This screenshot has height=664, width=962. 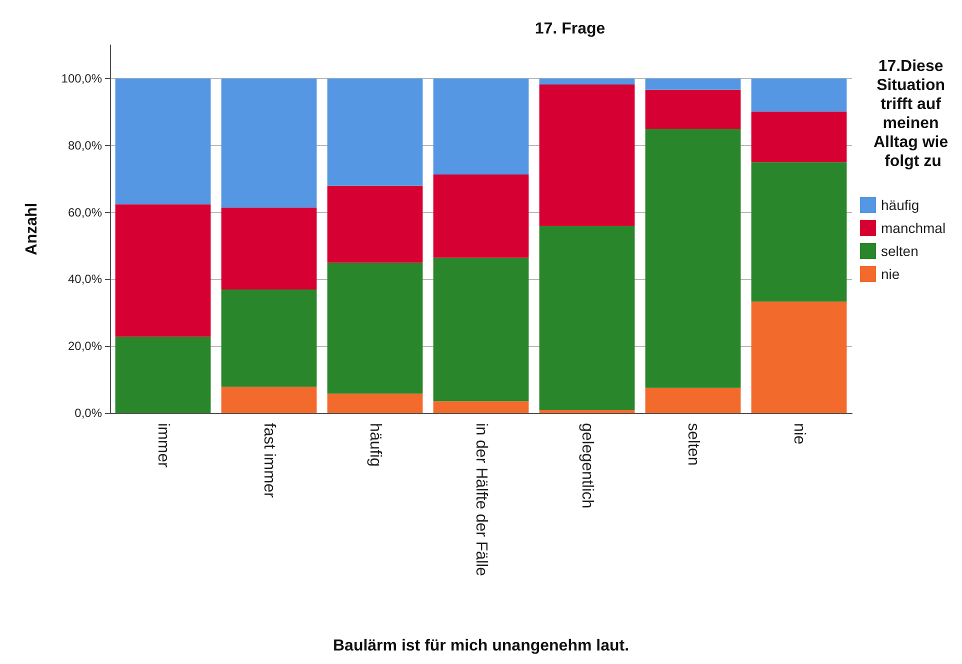 What do you see at coordinates (913, 228) in the screenshot?
I see `legend-label: manchmal` at bounding box center [913, 228].